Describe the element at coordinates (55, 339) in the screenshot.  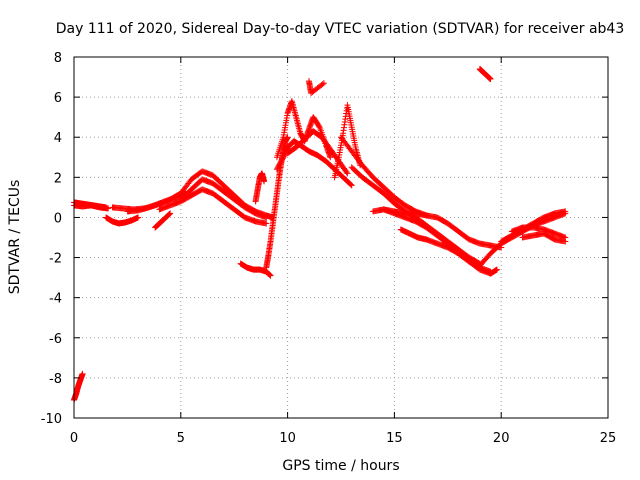
I see `y-tick-label: -6` at that location.